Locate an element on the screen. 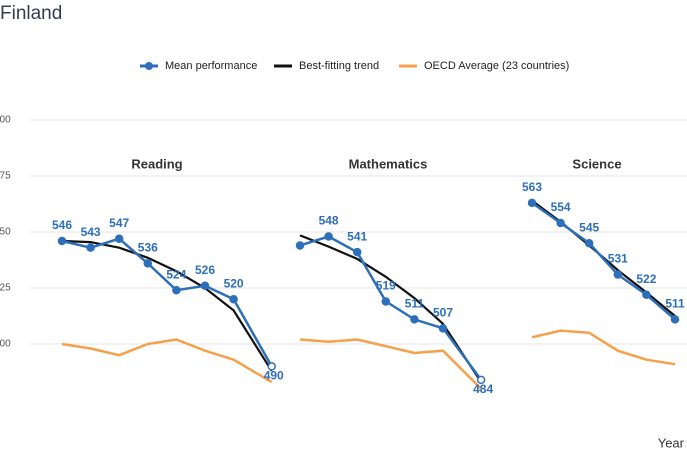 The image size is (687, 454). value-label: 548 is located at coordinates (329, 221).